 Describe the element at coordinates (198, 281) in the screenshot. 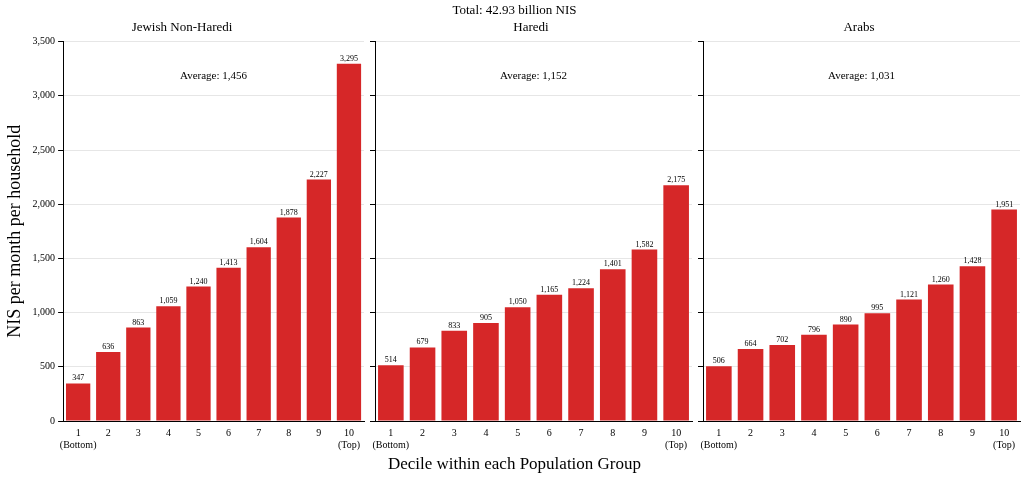

I see `data-label: 1,240` at that location.